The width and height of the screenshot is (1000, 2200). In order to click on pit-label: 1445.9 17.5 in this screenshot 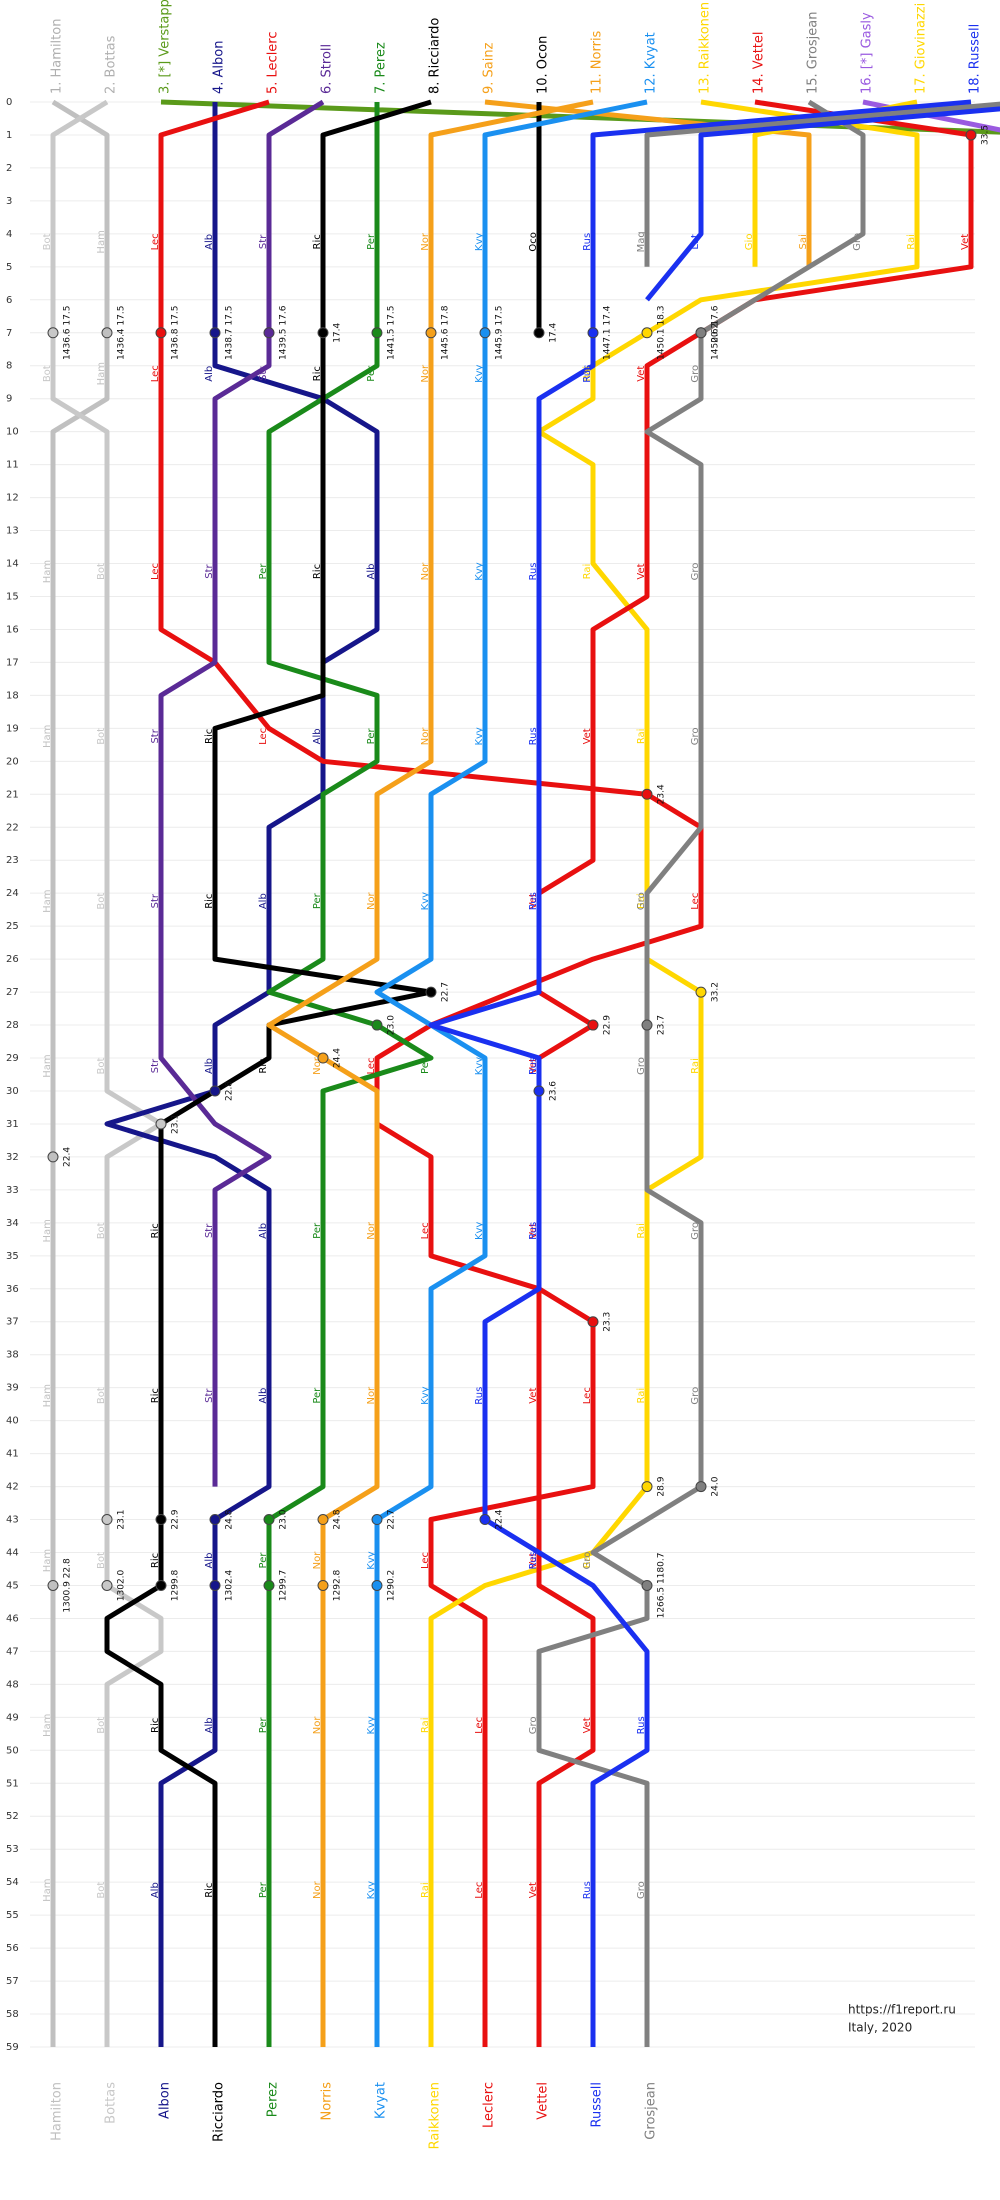, I will do `click(500, 333)`.